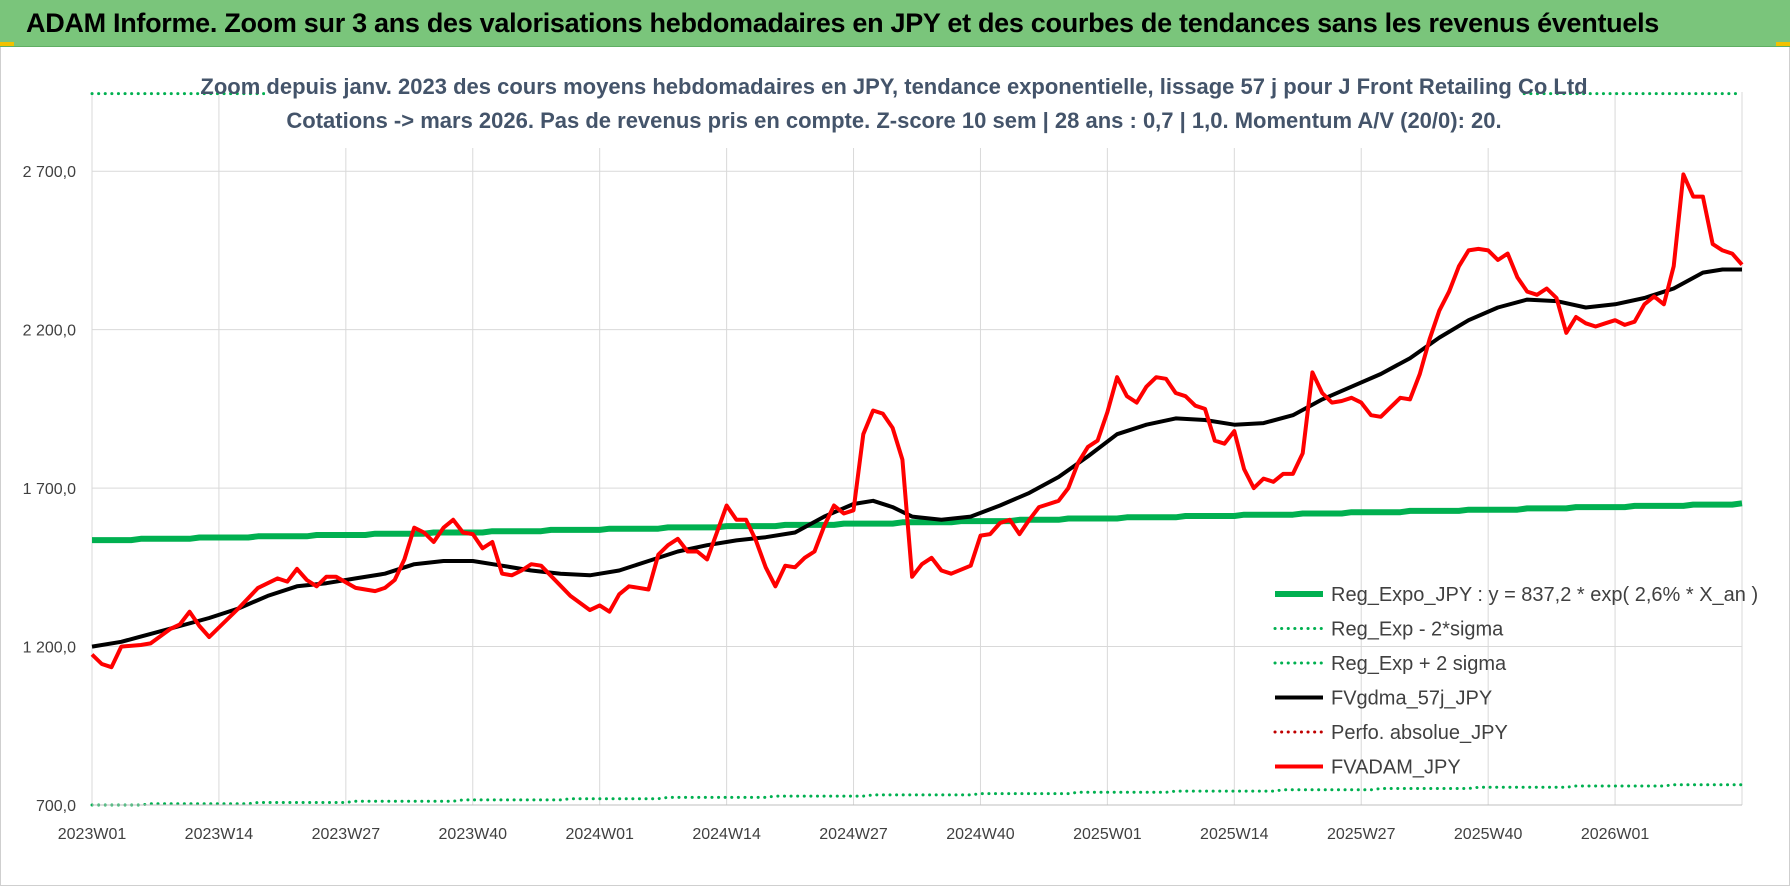 The height and width of the screenshot is (886, 1790). I want to click on x-tick-label: 2025W40, so click(1488, 834).